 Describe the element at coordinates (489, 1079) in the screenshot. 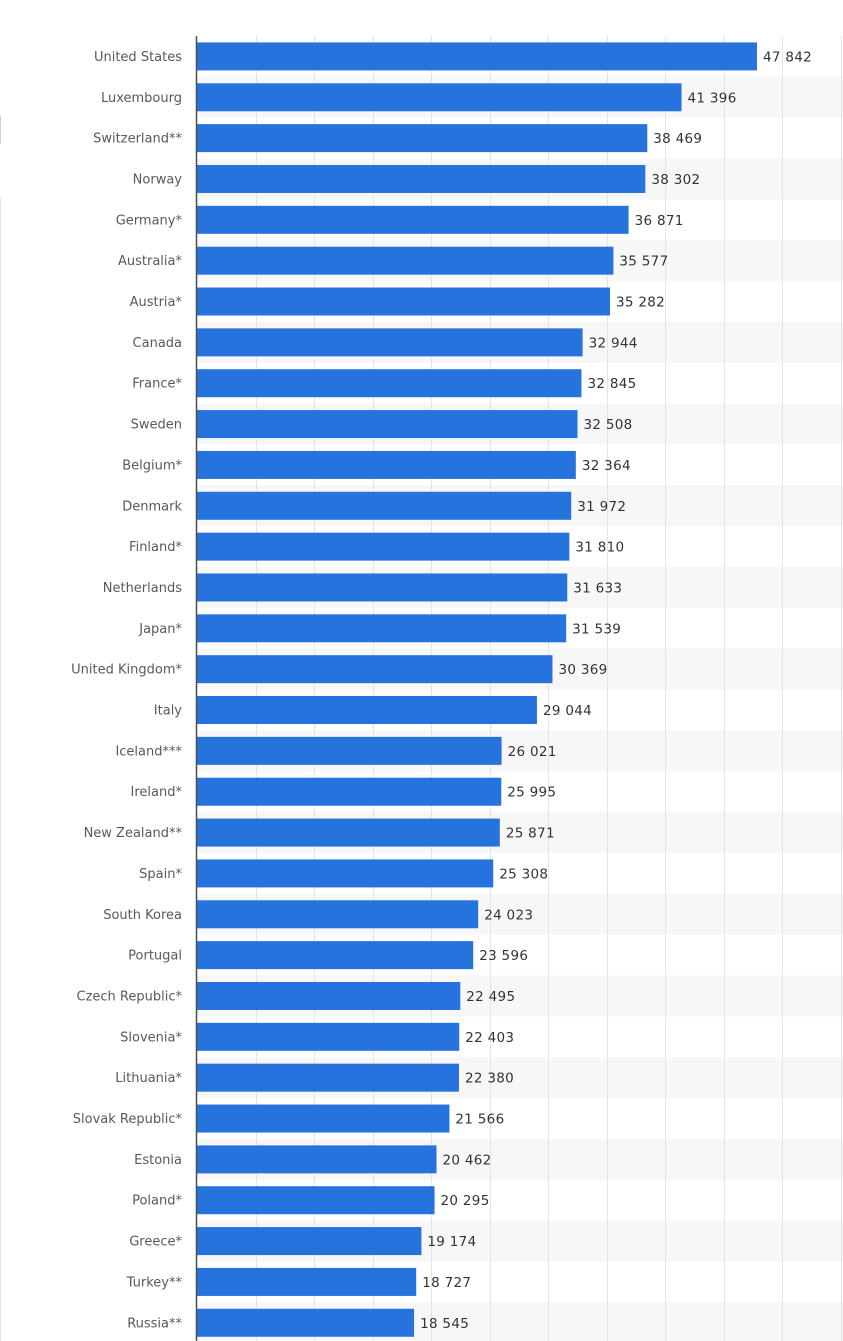

I see `value-label: 22 380` at that location.